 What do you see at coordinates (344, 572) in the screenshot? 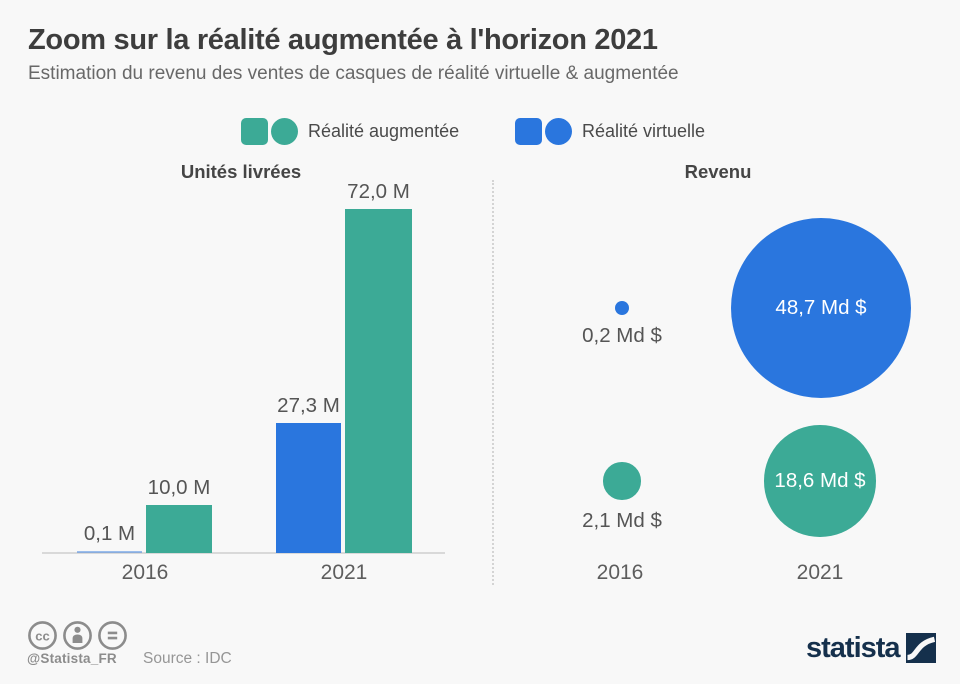
I see `bar-cat-2021: 2021` at bounding box center [344, 572].